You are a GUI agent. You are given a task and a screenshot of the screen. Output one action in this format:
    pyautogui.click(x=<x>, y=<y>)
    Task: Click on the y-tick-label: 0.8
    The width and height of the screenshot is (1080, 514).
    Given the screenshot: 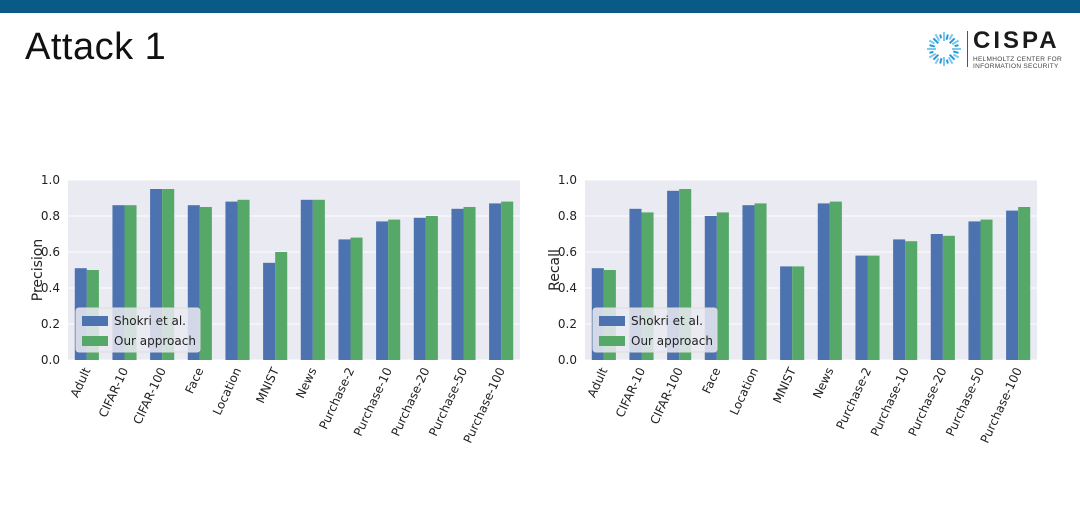 What is the action you would take?
    pyautogui.click(x=50, y=216)
    